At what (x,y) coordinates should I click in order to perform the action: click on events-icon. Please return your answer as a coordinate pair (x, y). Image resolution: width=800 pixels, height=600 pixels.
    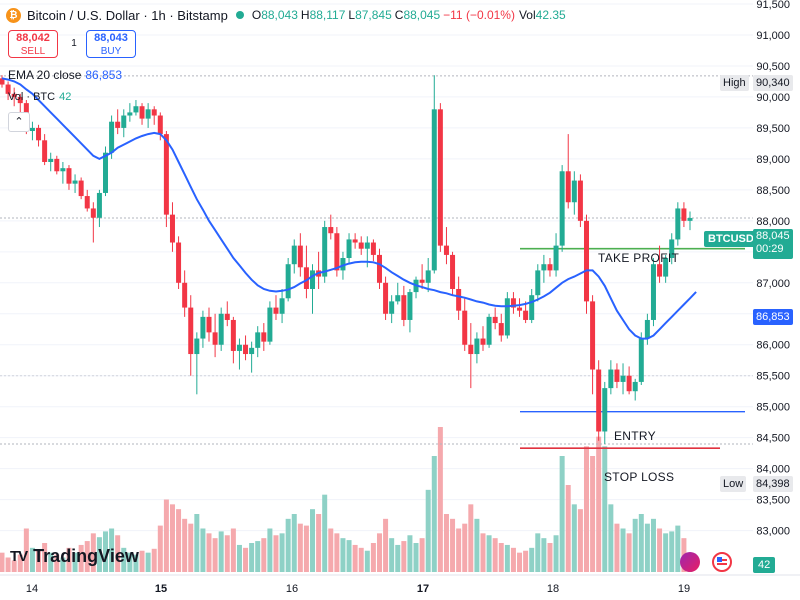
    Looking at the image, I should click on (690, 562).